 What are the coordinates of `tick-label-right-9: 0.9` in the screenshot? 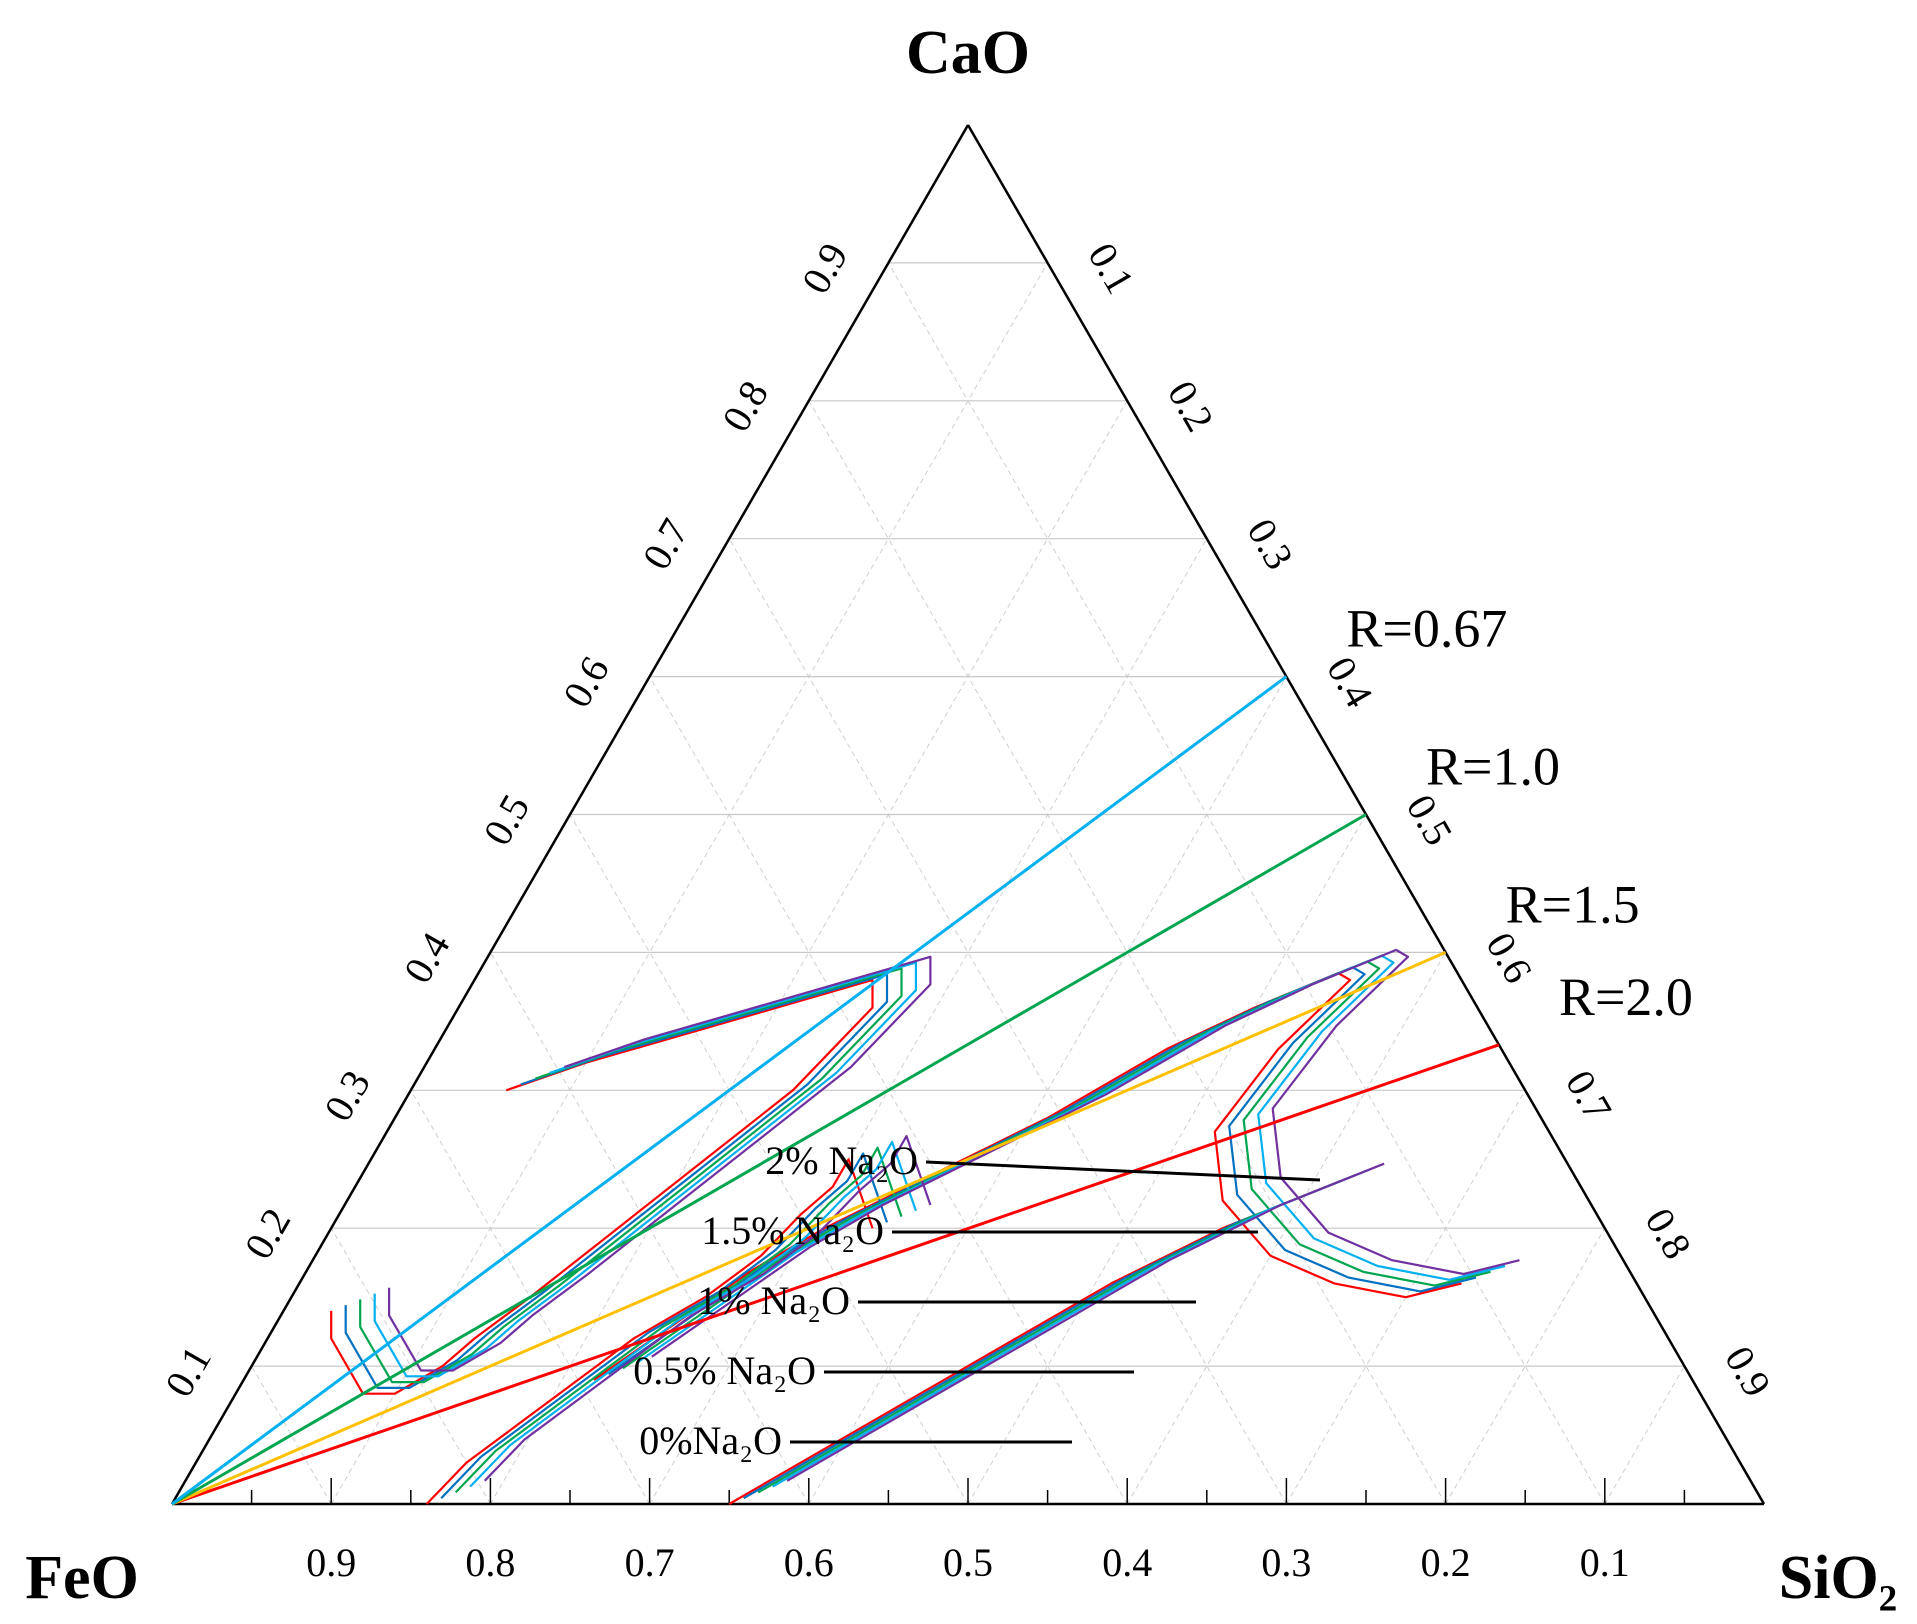 It's located at (1748, 1371).